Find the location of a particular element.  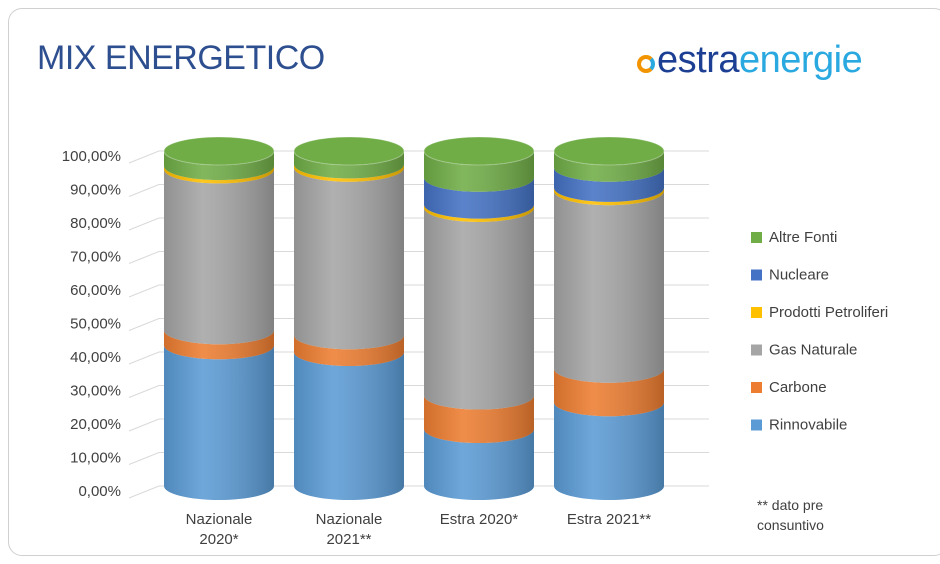

y-tick-label: 20,00% is located at coordinates (95, 424).